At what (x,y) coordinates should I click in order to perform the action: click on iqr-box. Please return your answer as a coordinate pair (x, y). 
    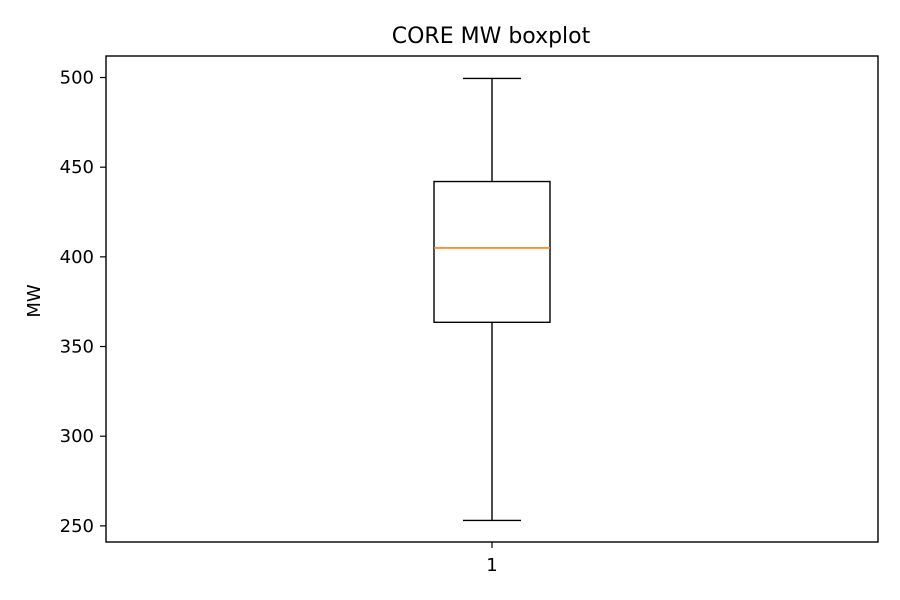
    Looking at the image, I should click on (492, 252).